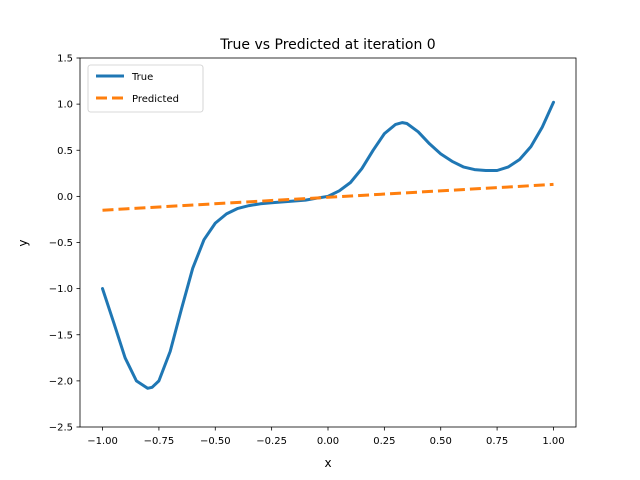 The width and height of the screenshot is (640, 480). Describe the element at coordinates (61, 243) in the screenshot. I see `y-tick-label: −0.5` at that location.